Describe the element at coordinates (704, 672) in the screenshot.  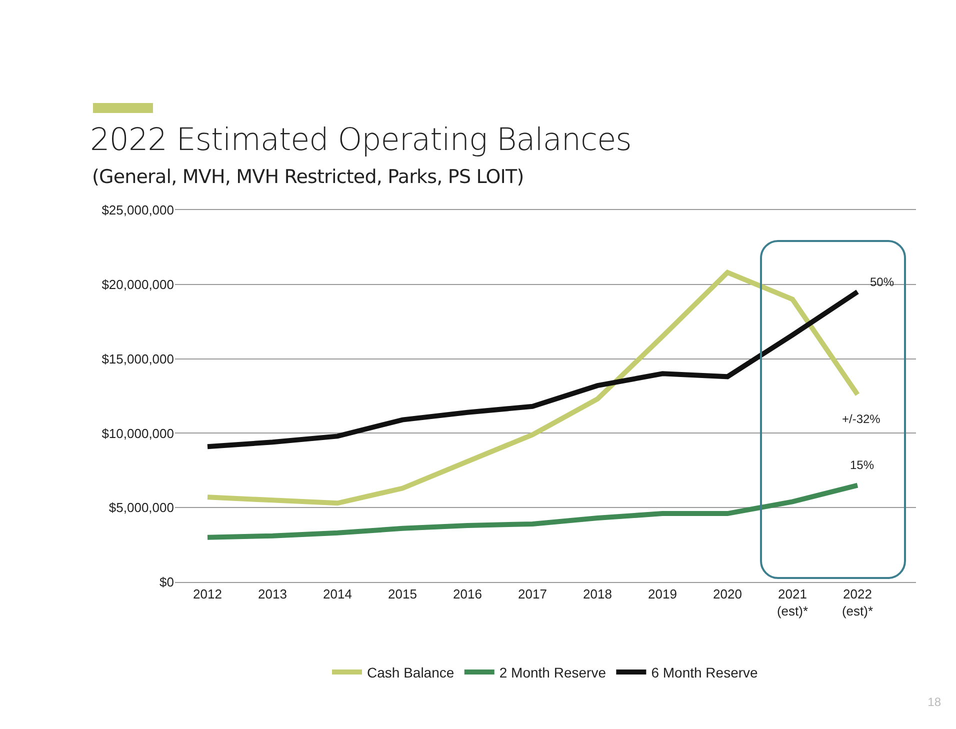
I see `legend-label: 6 Month Reserve` at that location.